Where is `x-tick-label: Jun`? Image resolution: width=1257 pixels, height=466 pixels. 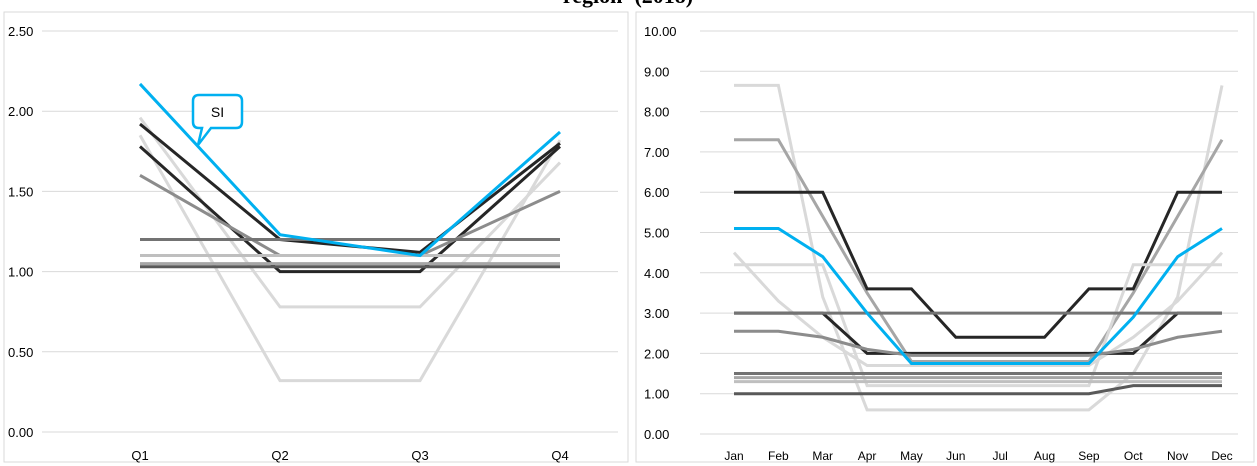 x-tick-label: Jun is located at coordinates (955, 456).